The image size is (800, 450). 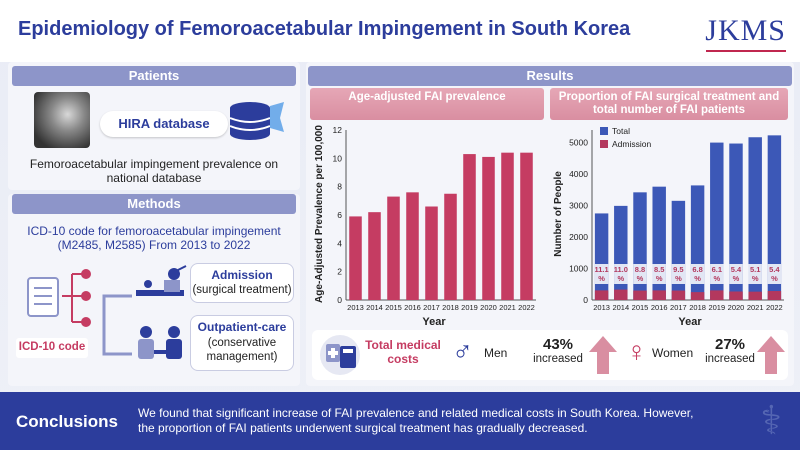 What do you see at coordinates (631, 144) in the screenshot?
I see `legend-admission-label: Admission` at bounding box center [631, 144].